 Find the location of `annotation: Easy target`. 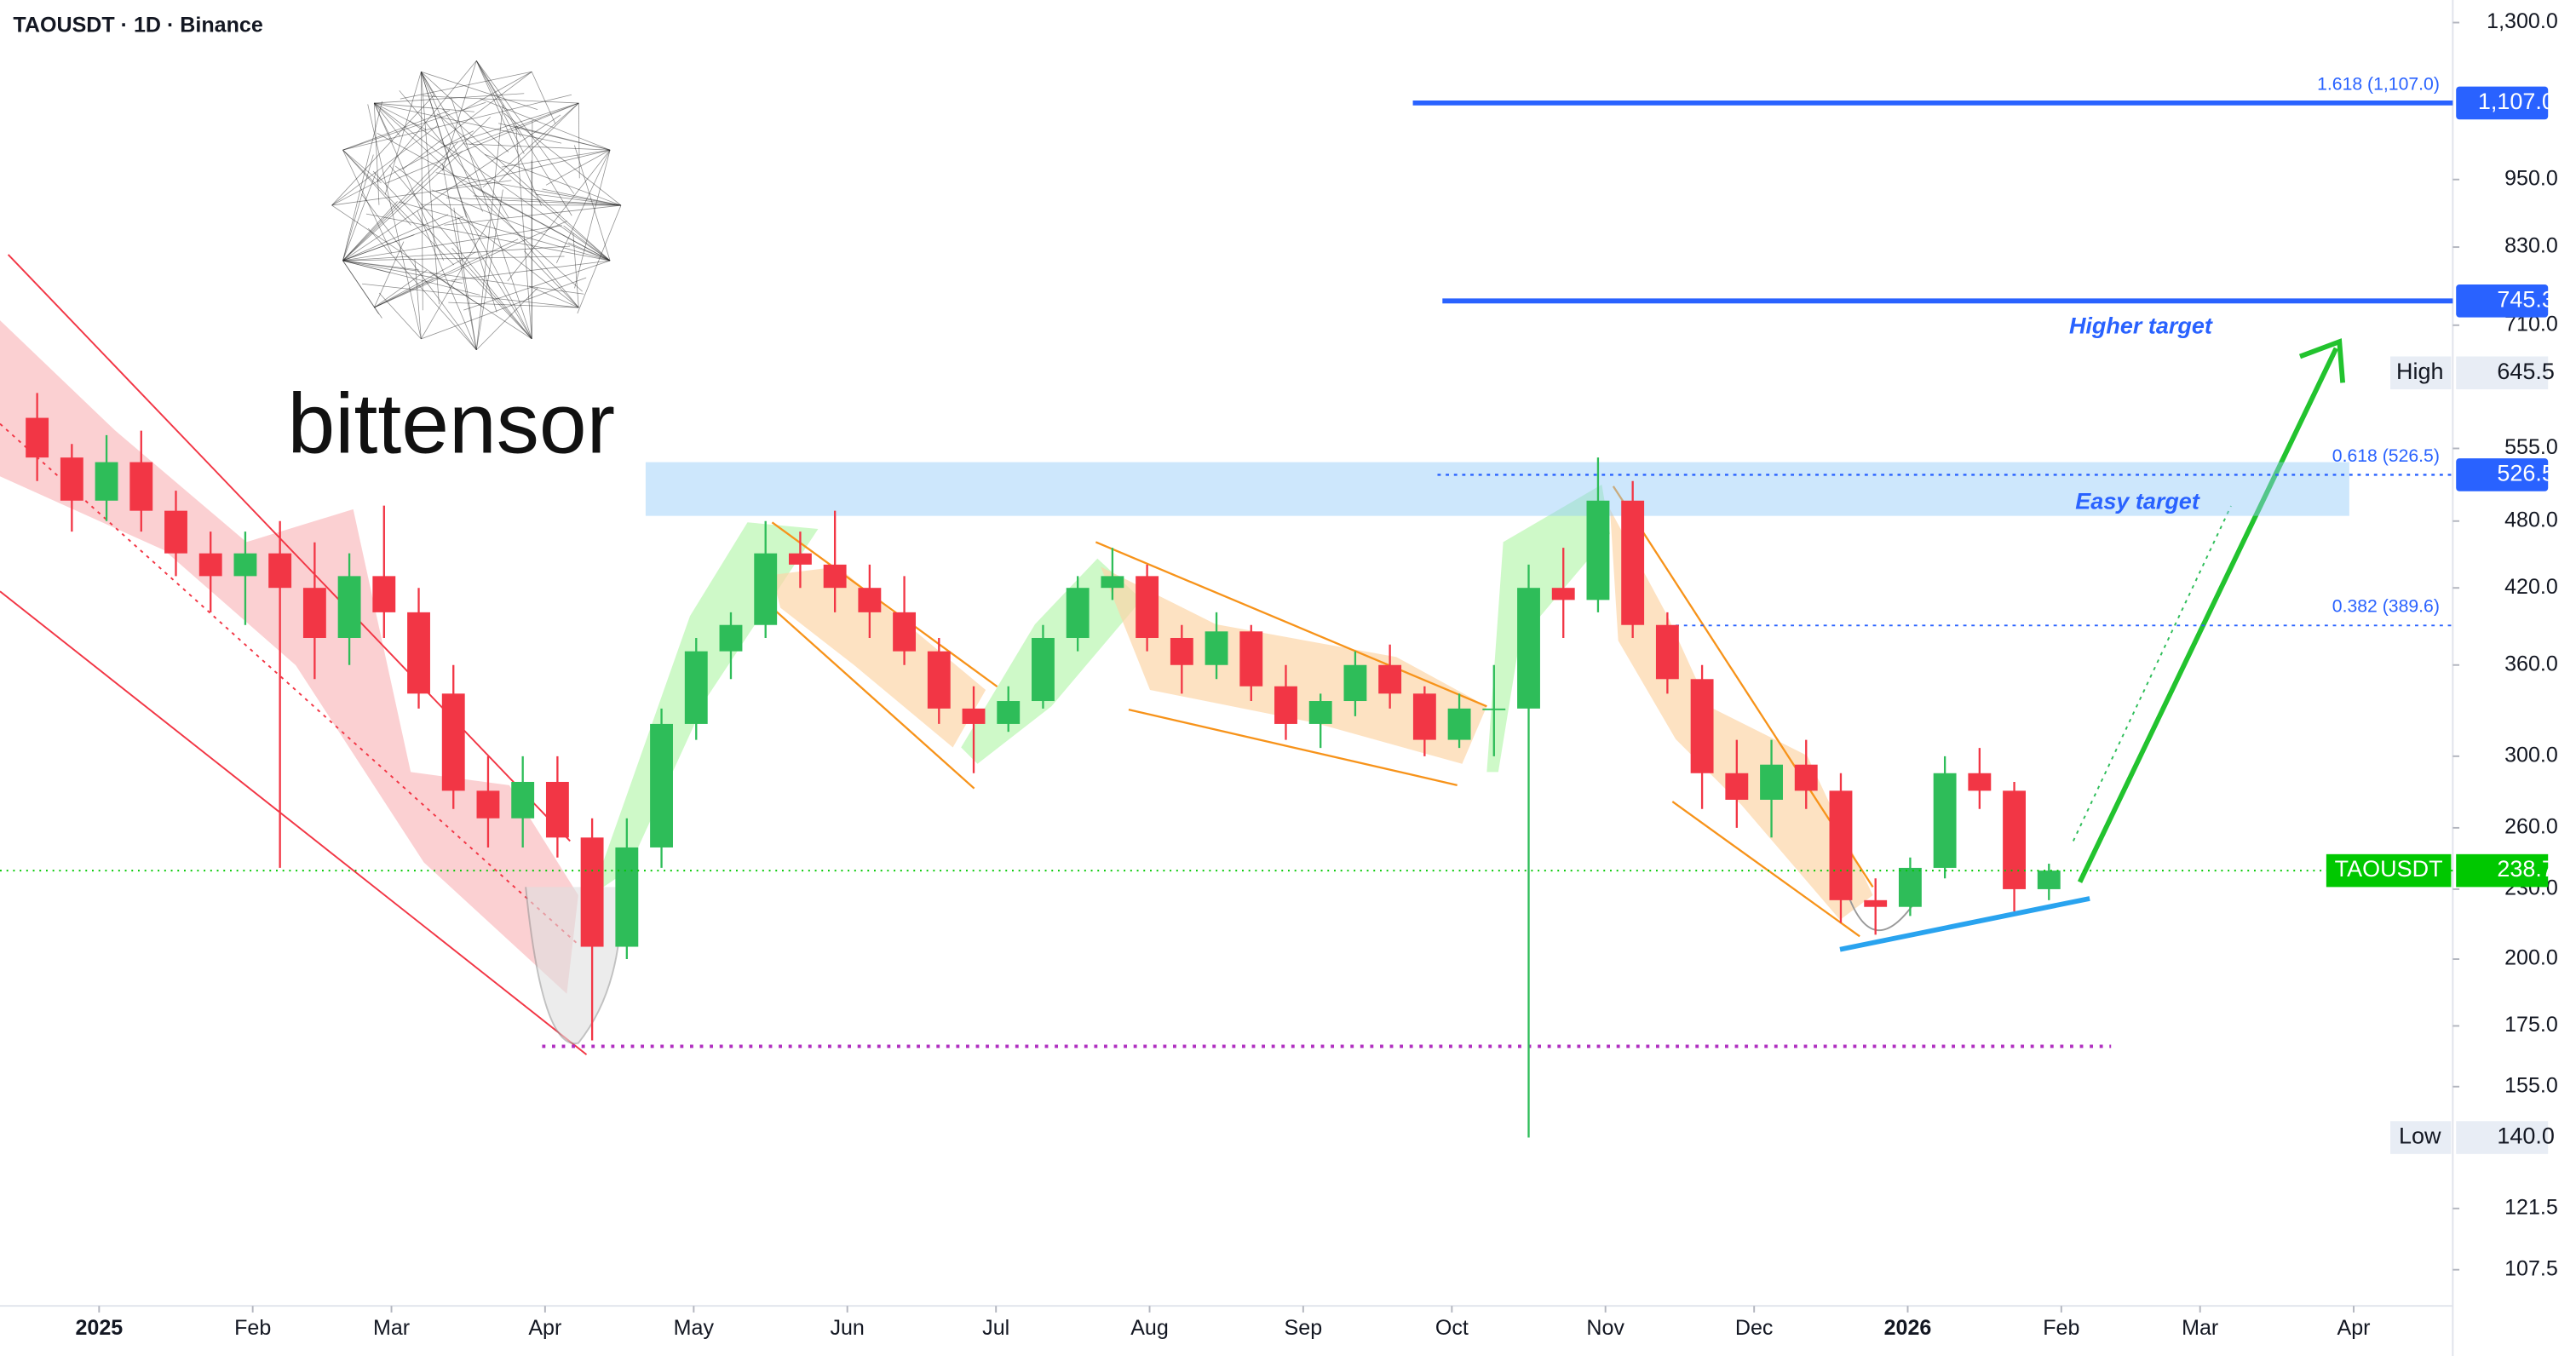

annotation: Easy target is located at coordinates (2138, 501).